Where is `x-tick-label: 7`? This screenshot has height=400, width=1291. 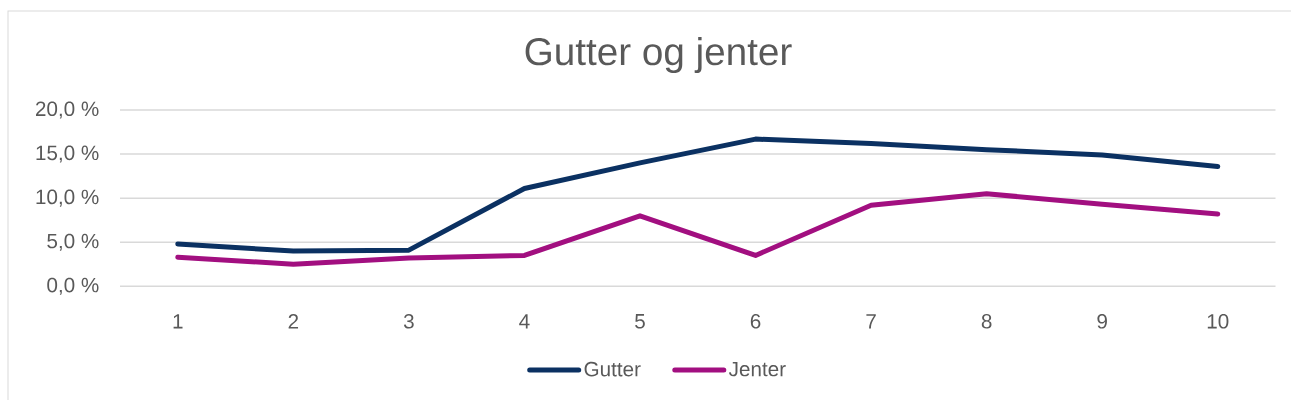 x-tick-label: 7 is located at coordinates (871, 321).